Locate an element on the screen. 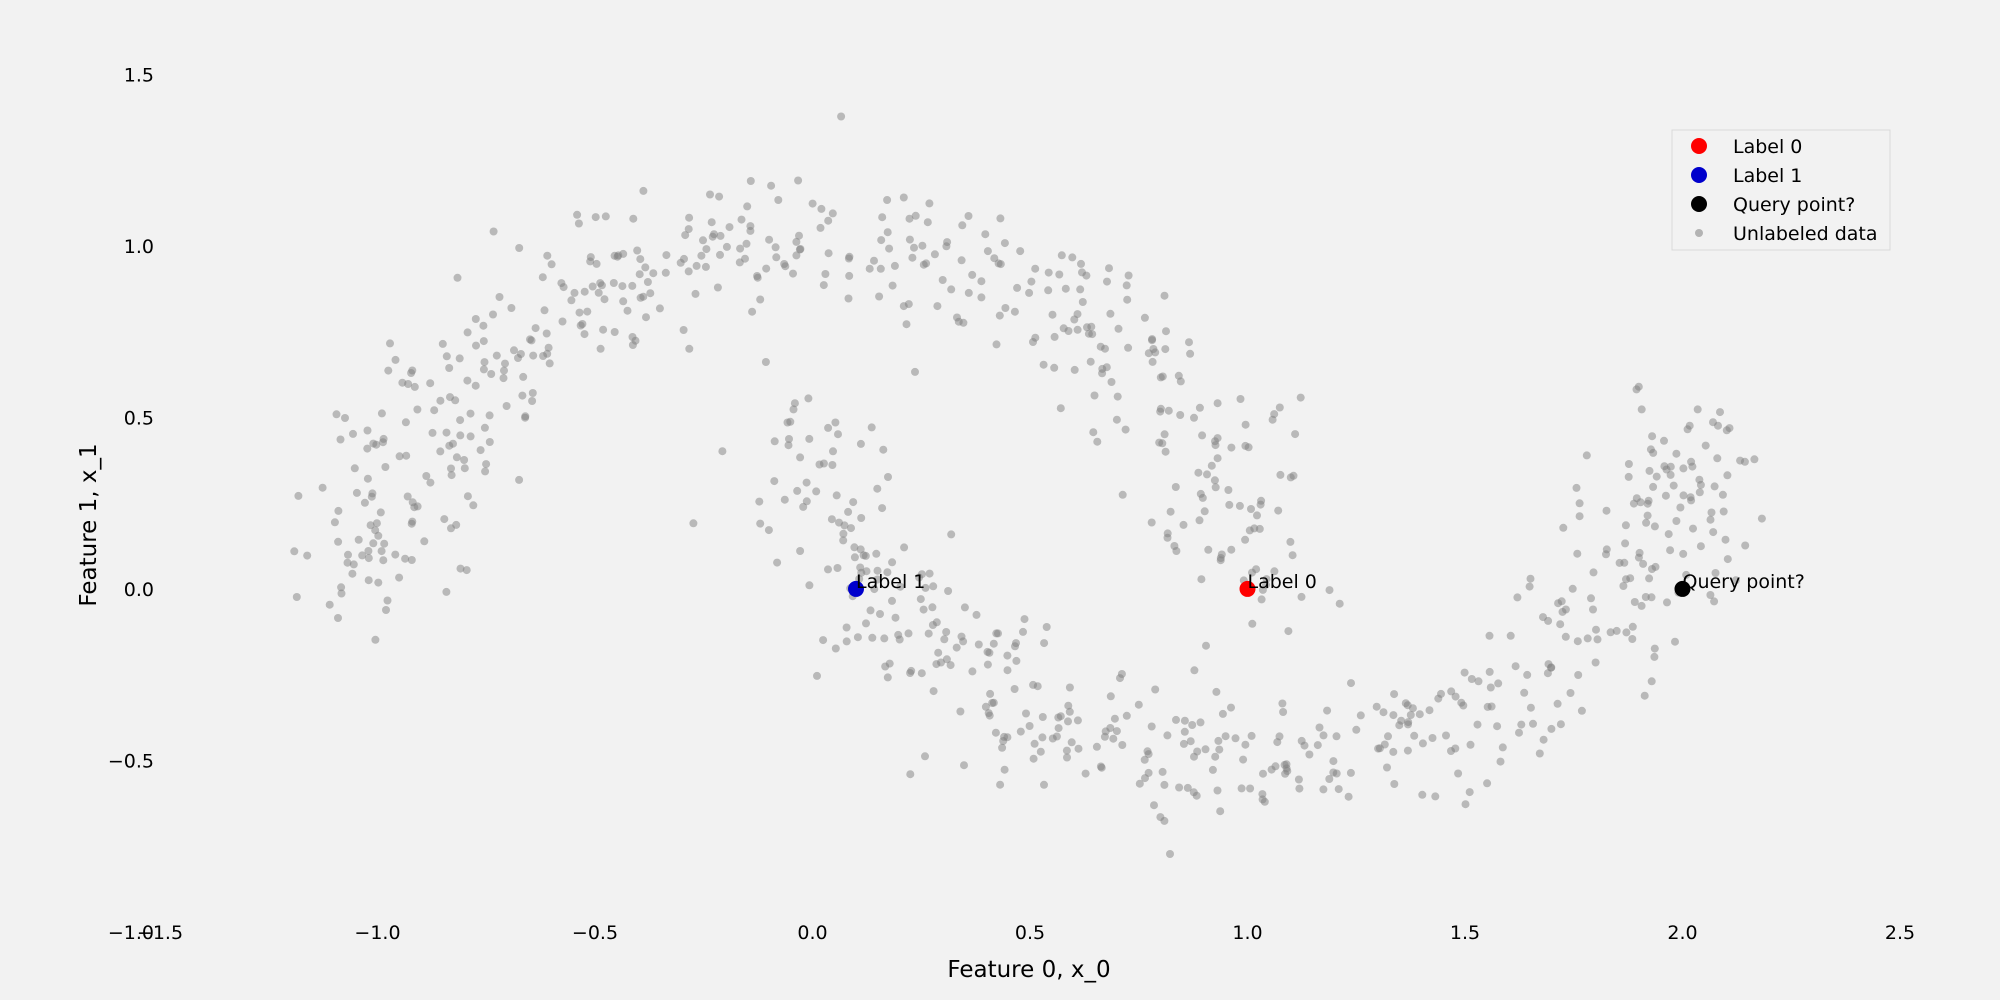 The image size is (2000, 1000). label-0-point is located at coordinates (1247, 588).